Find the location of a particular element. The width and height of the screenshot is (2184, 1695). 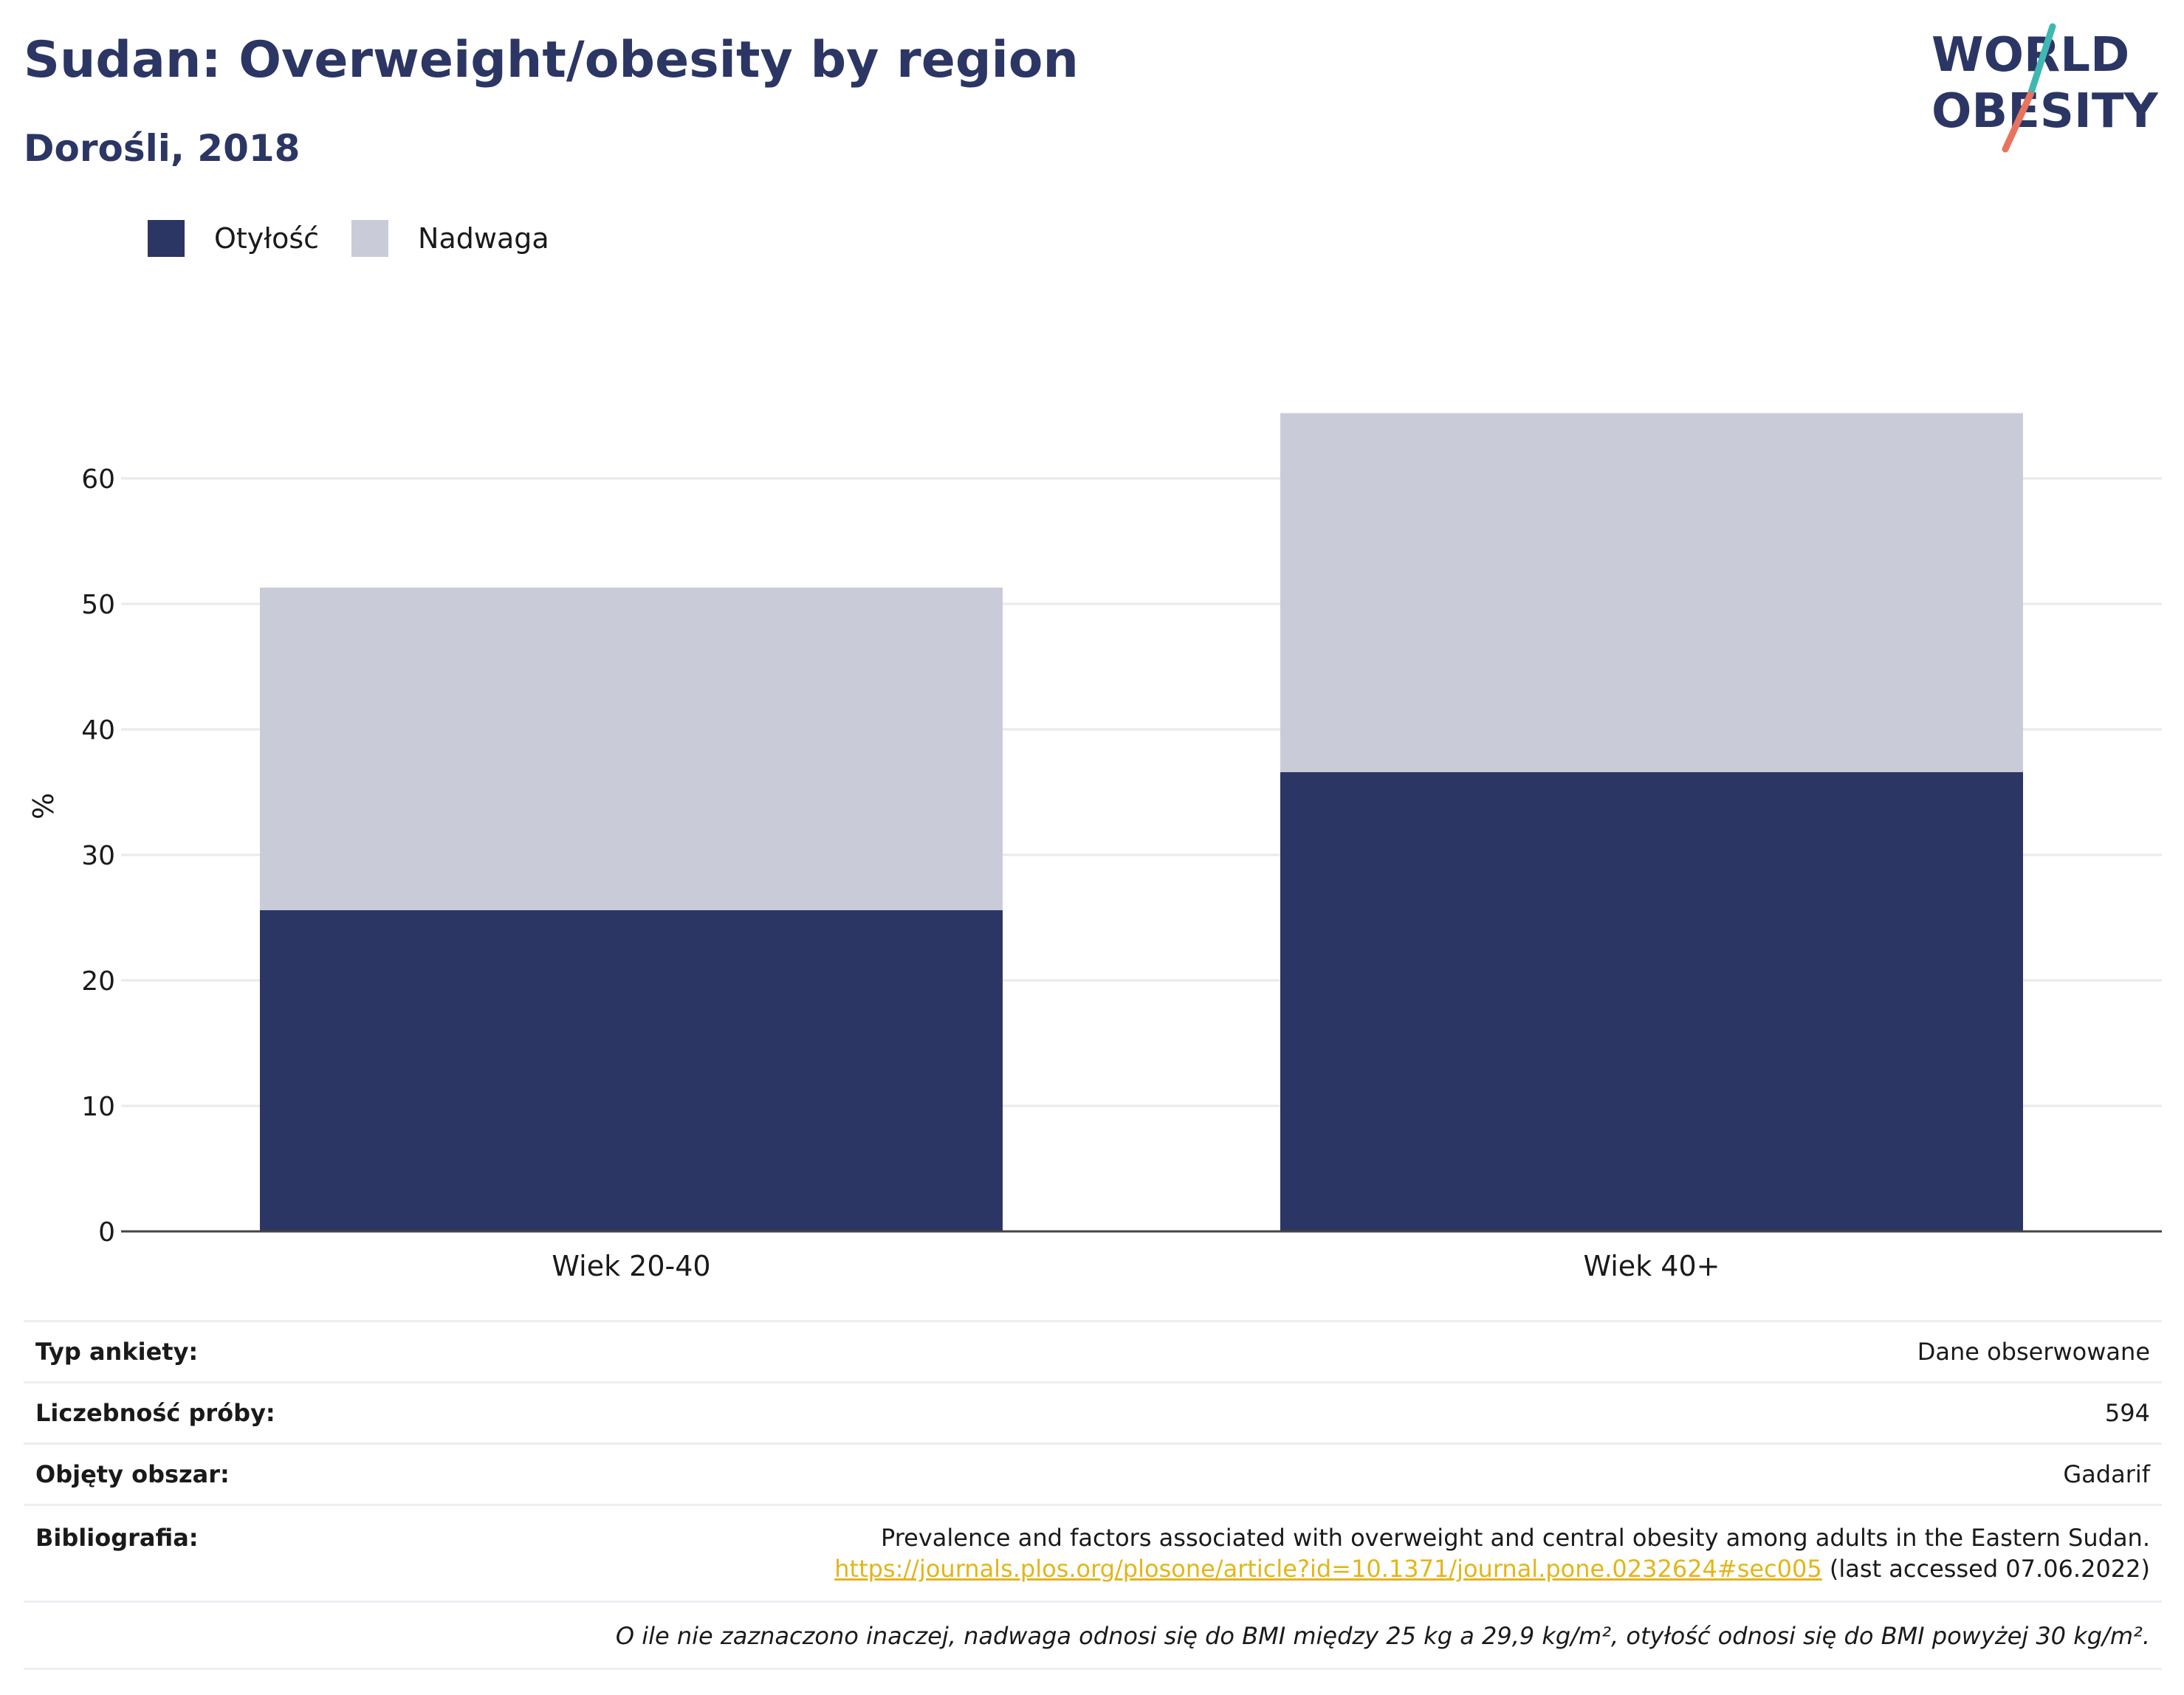

legend-swatch-otylosc is located at coordinates (167, 238).